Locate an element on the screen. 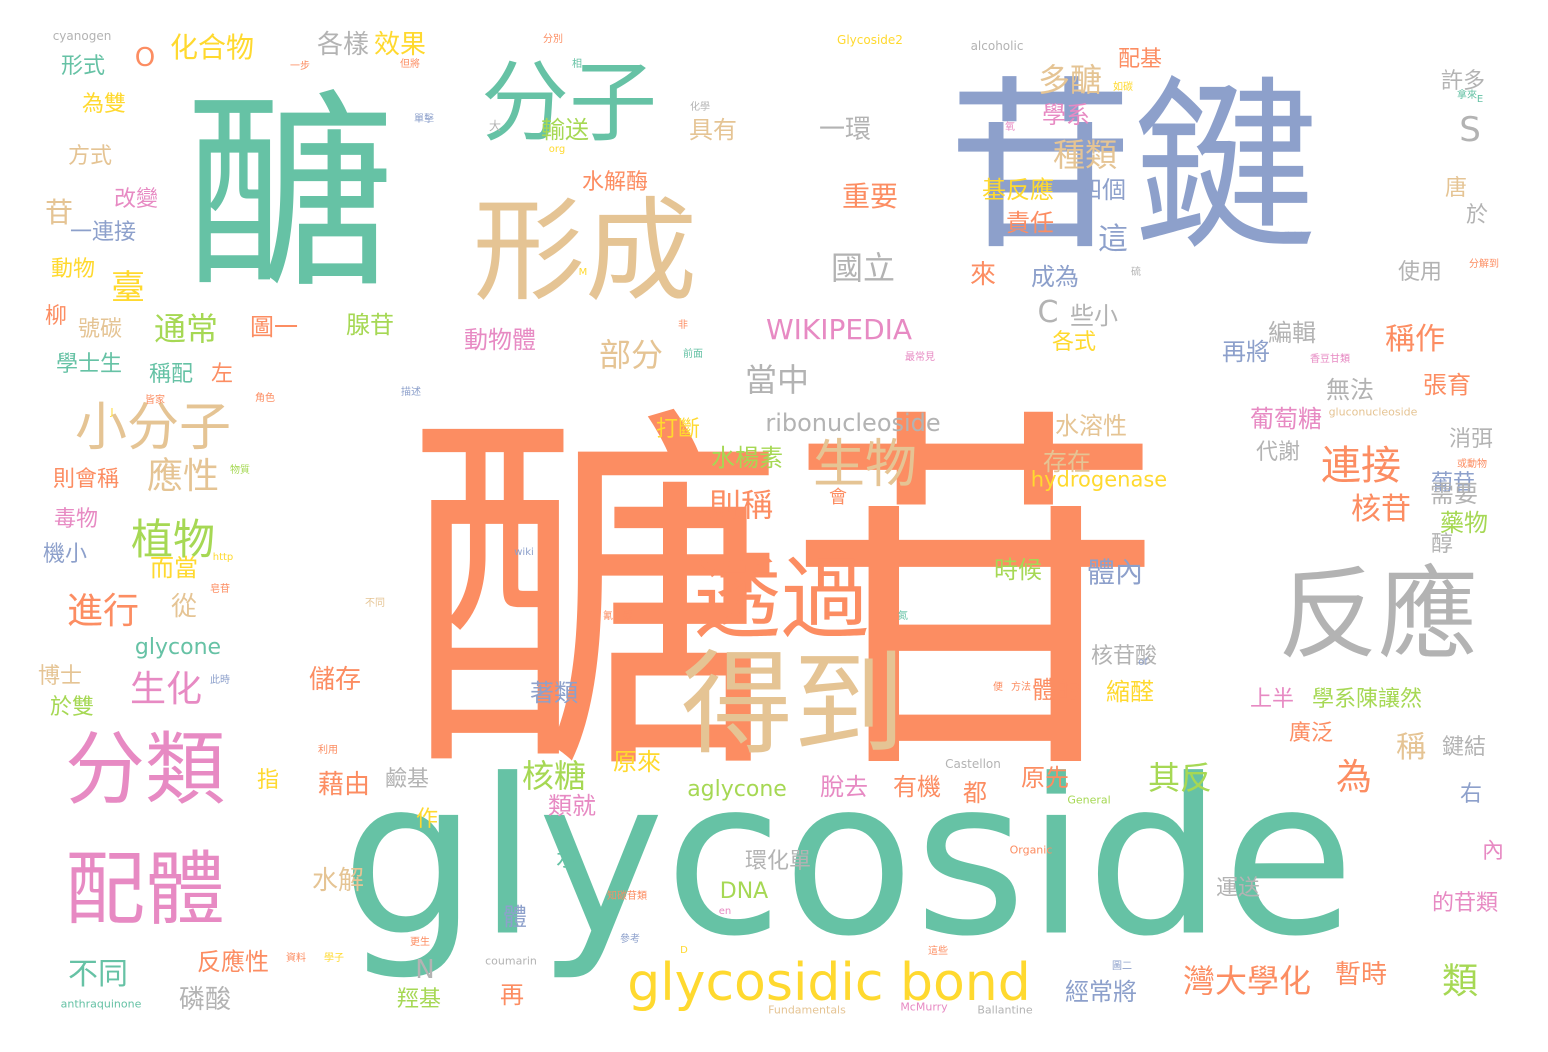 This screenshot has height=1052, width=1548. cloud-word: 當中 is located at coordinates (777, 380).